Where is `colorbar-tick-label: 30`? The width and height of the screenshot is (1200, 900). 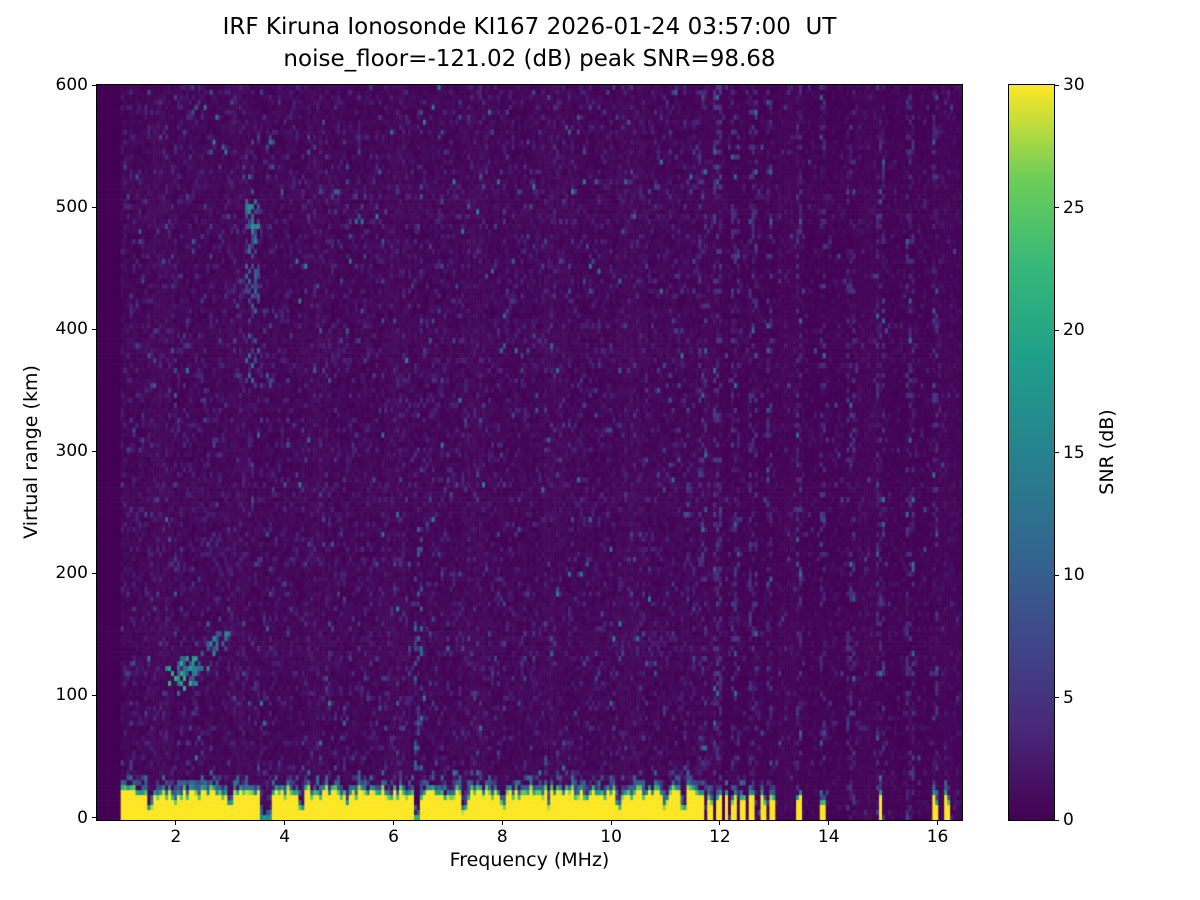 colorbar-tick-label: 30 is located at coordinates (1074, 85).